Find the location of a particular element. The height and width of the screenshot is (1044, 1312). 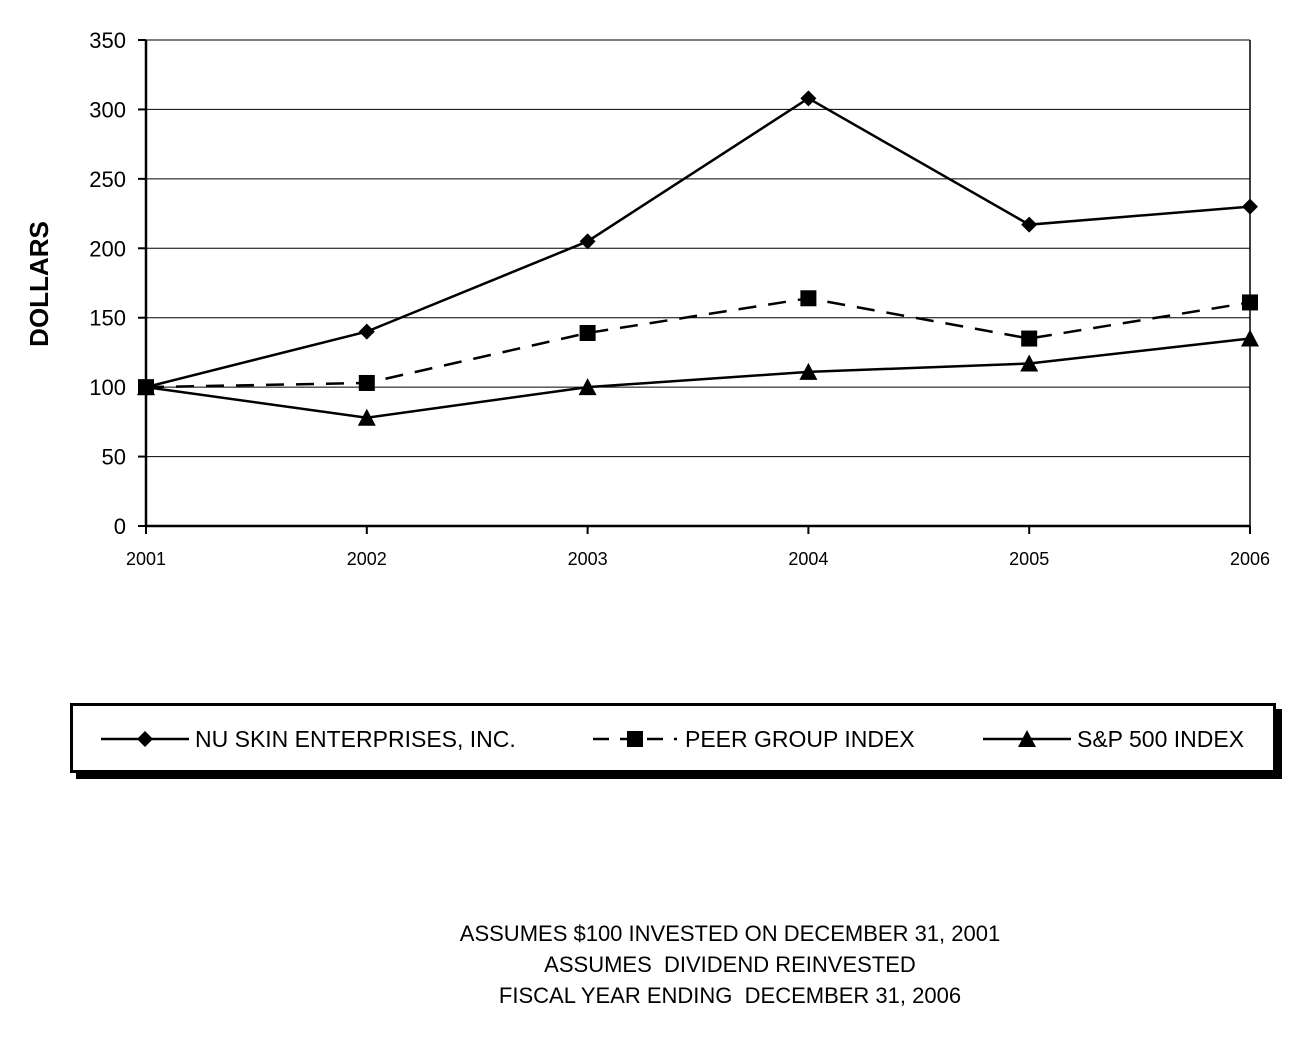

legend-swatch-triangle is located at coordinates (1027, 738).